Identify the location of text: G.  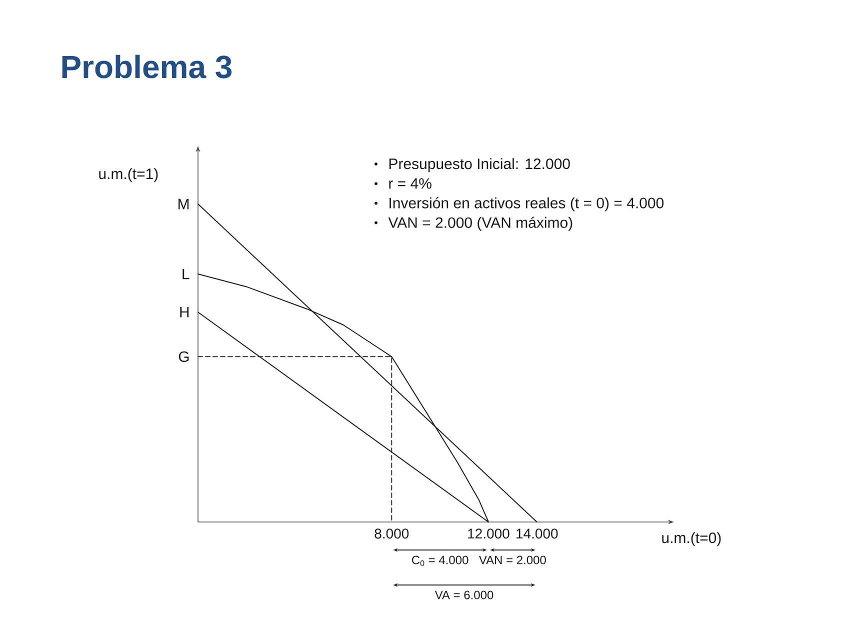
(183, 356).